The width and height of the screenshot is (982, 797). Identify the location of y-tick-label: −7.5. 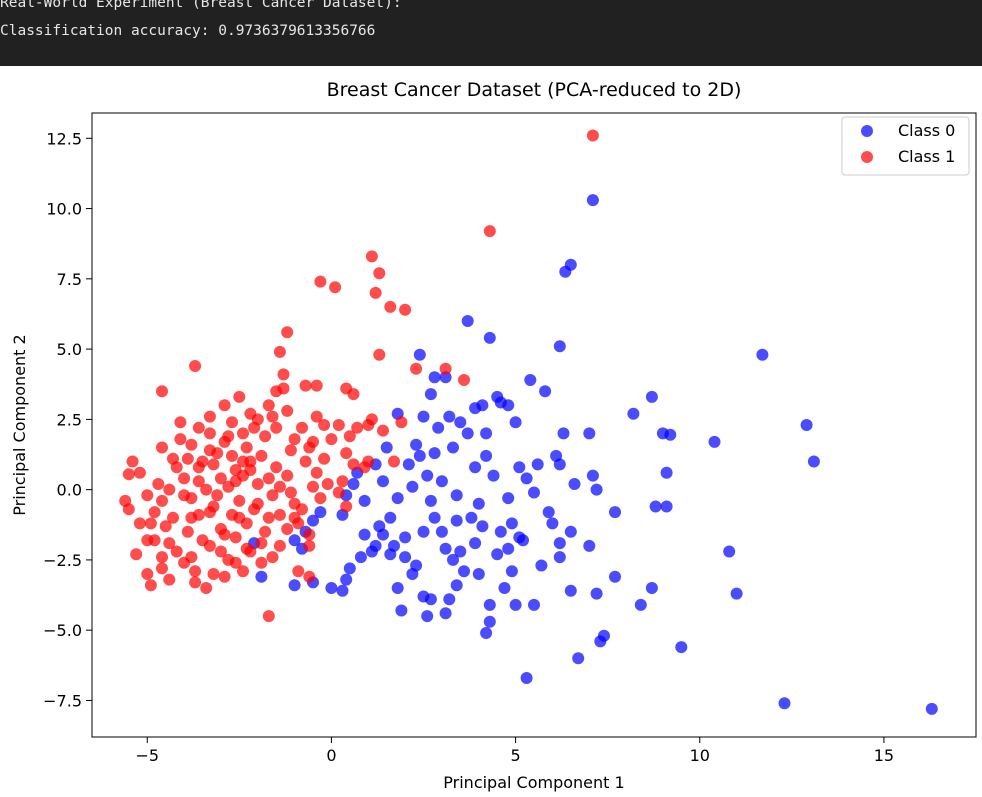
(62, 700).